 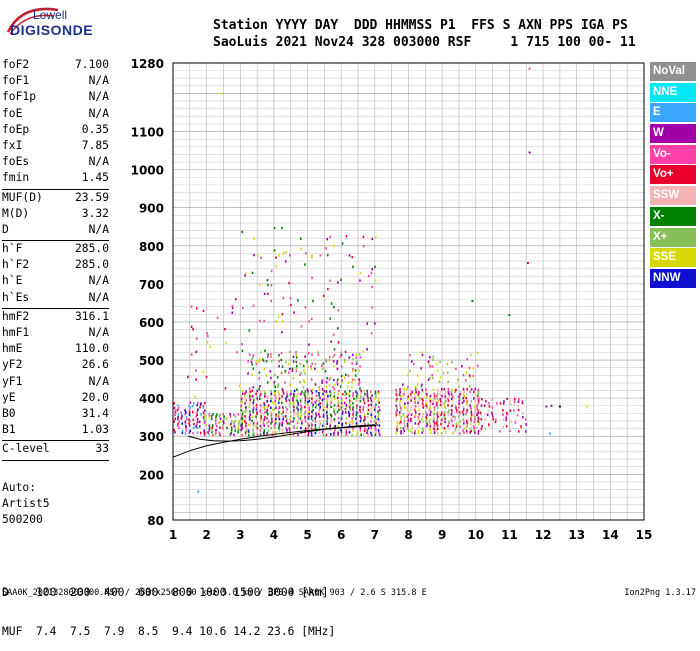 What do you see at coordinates (84, 147) in the screenshot?
I see `param-row: fxI 7.85` at bounding box center [84, 147].